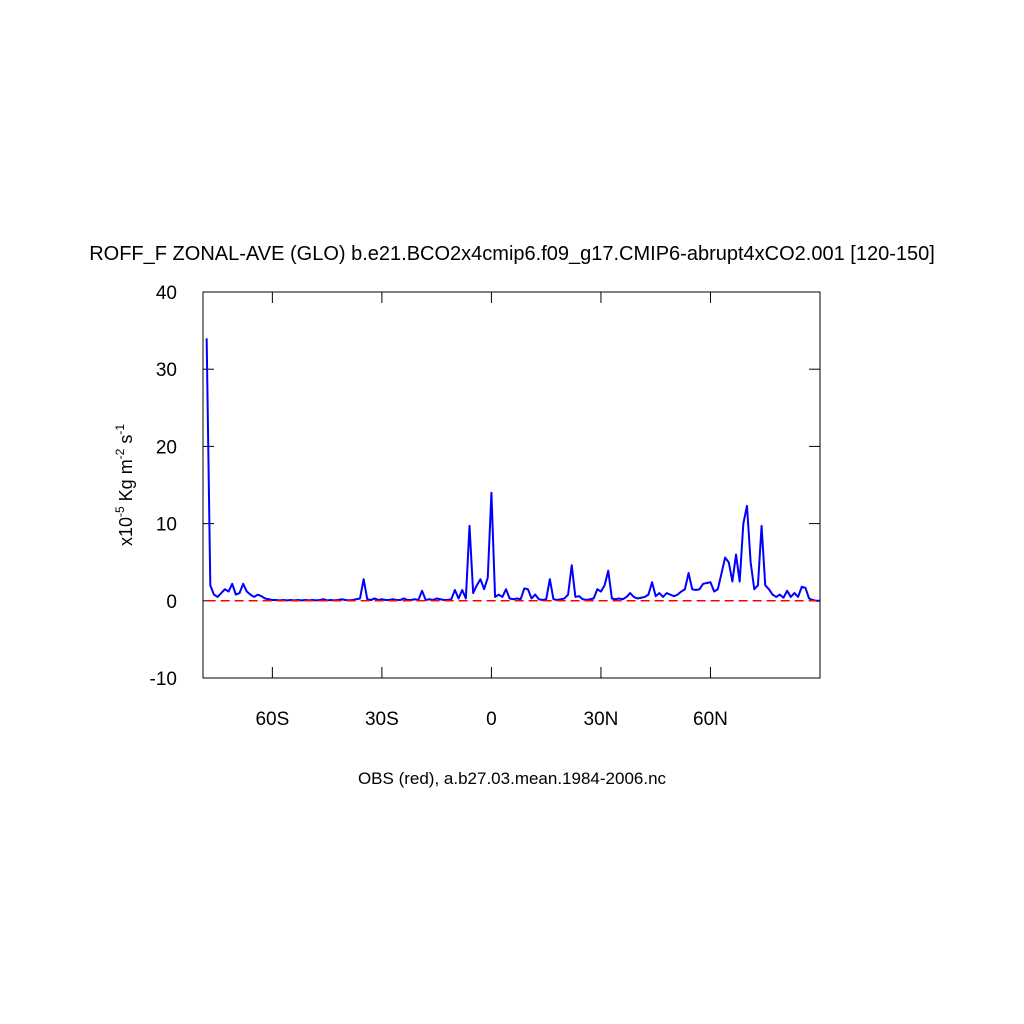 Image resolution: width=1024 pixels, height=1024 pixels. I want to click on y-axis-label-superscript: -5, so click(120, 511).